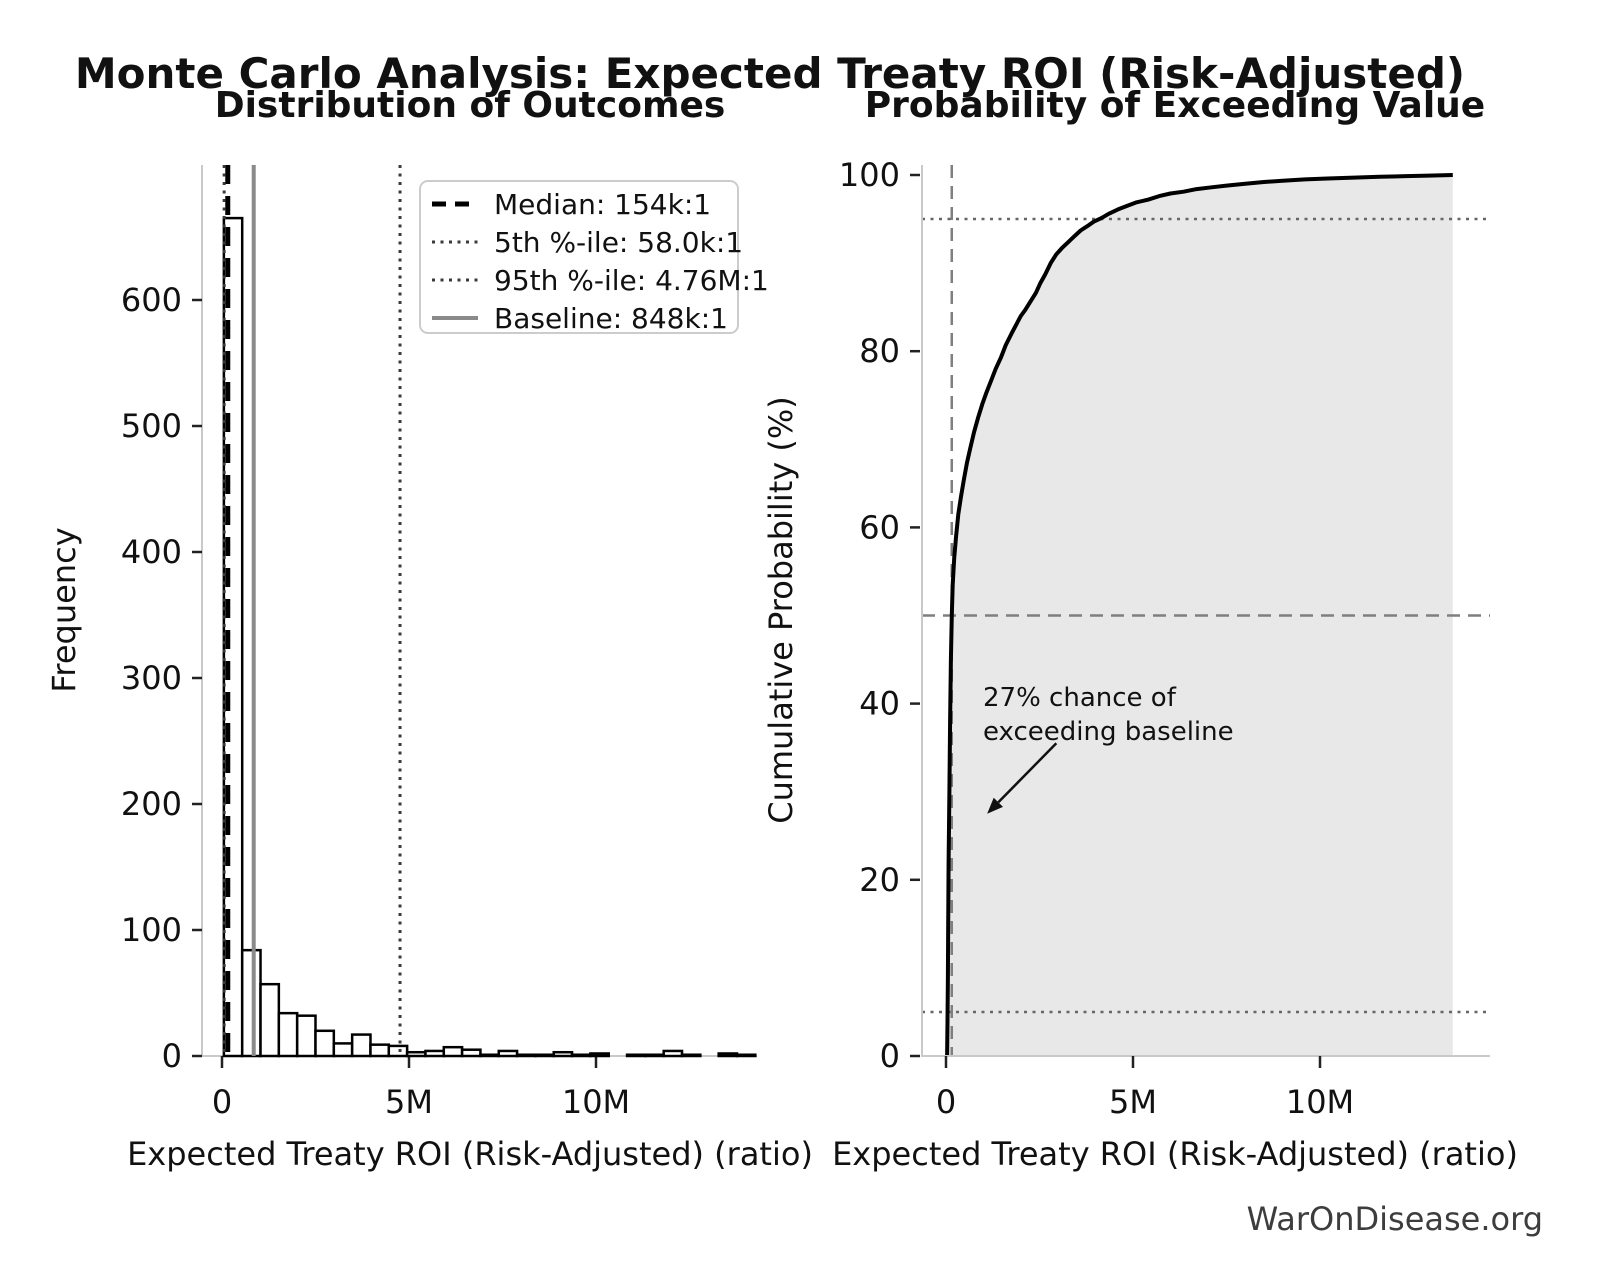 The image size is (1601, 1280). What do you see at coordinates (879, 527) in the screenshot?
I see `y-tick-label: 60` at bounding box center [879, 527].